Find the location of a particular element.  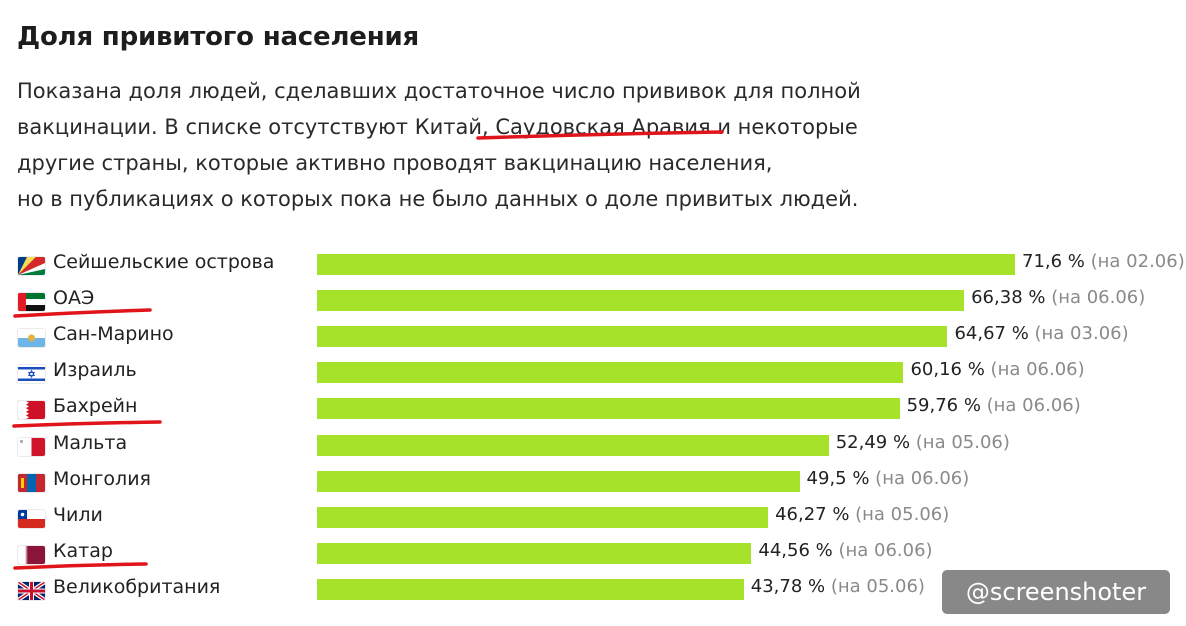

san-marino-flag-icon is located at coordinates (31, 338).